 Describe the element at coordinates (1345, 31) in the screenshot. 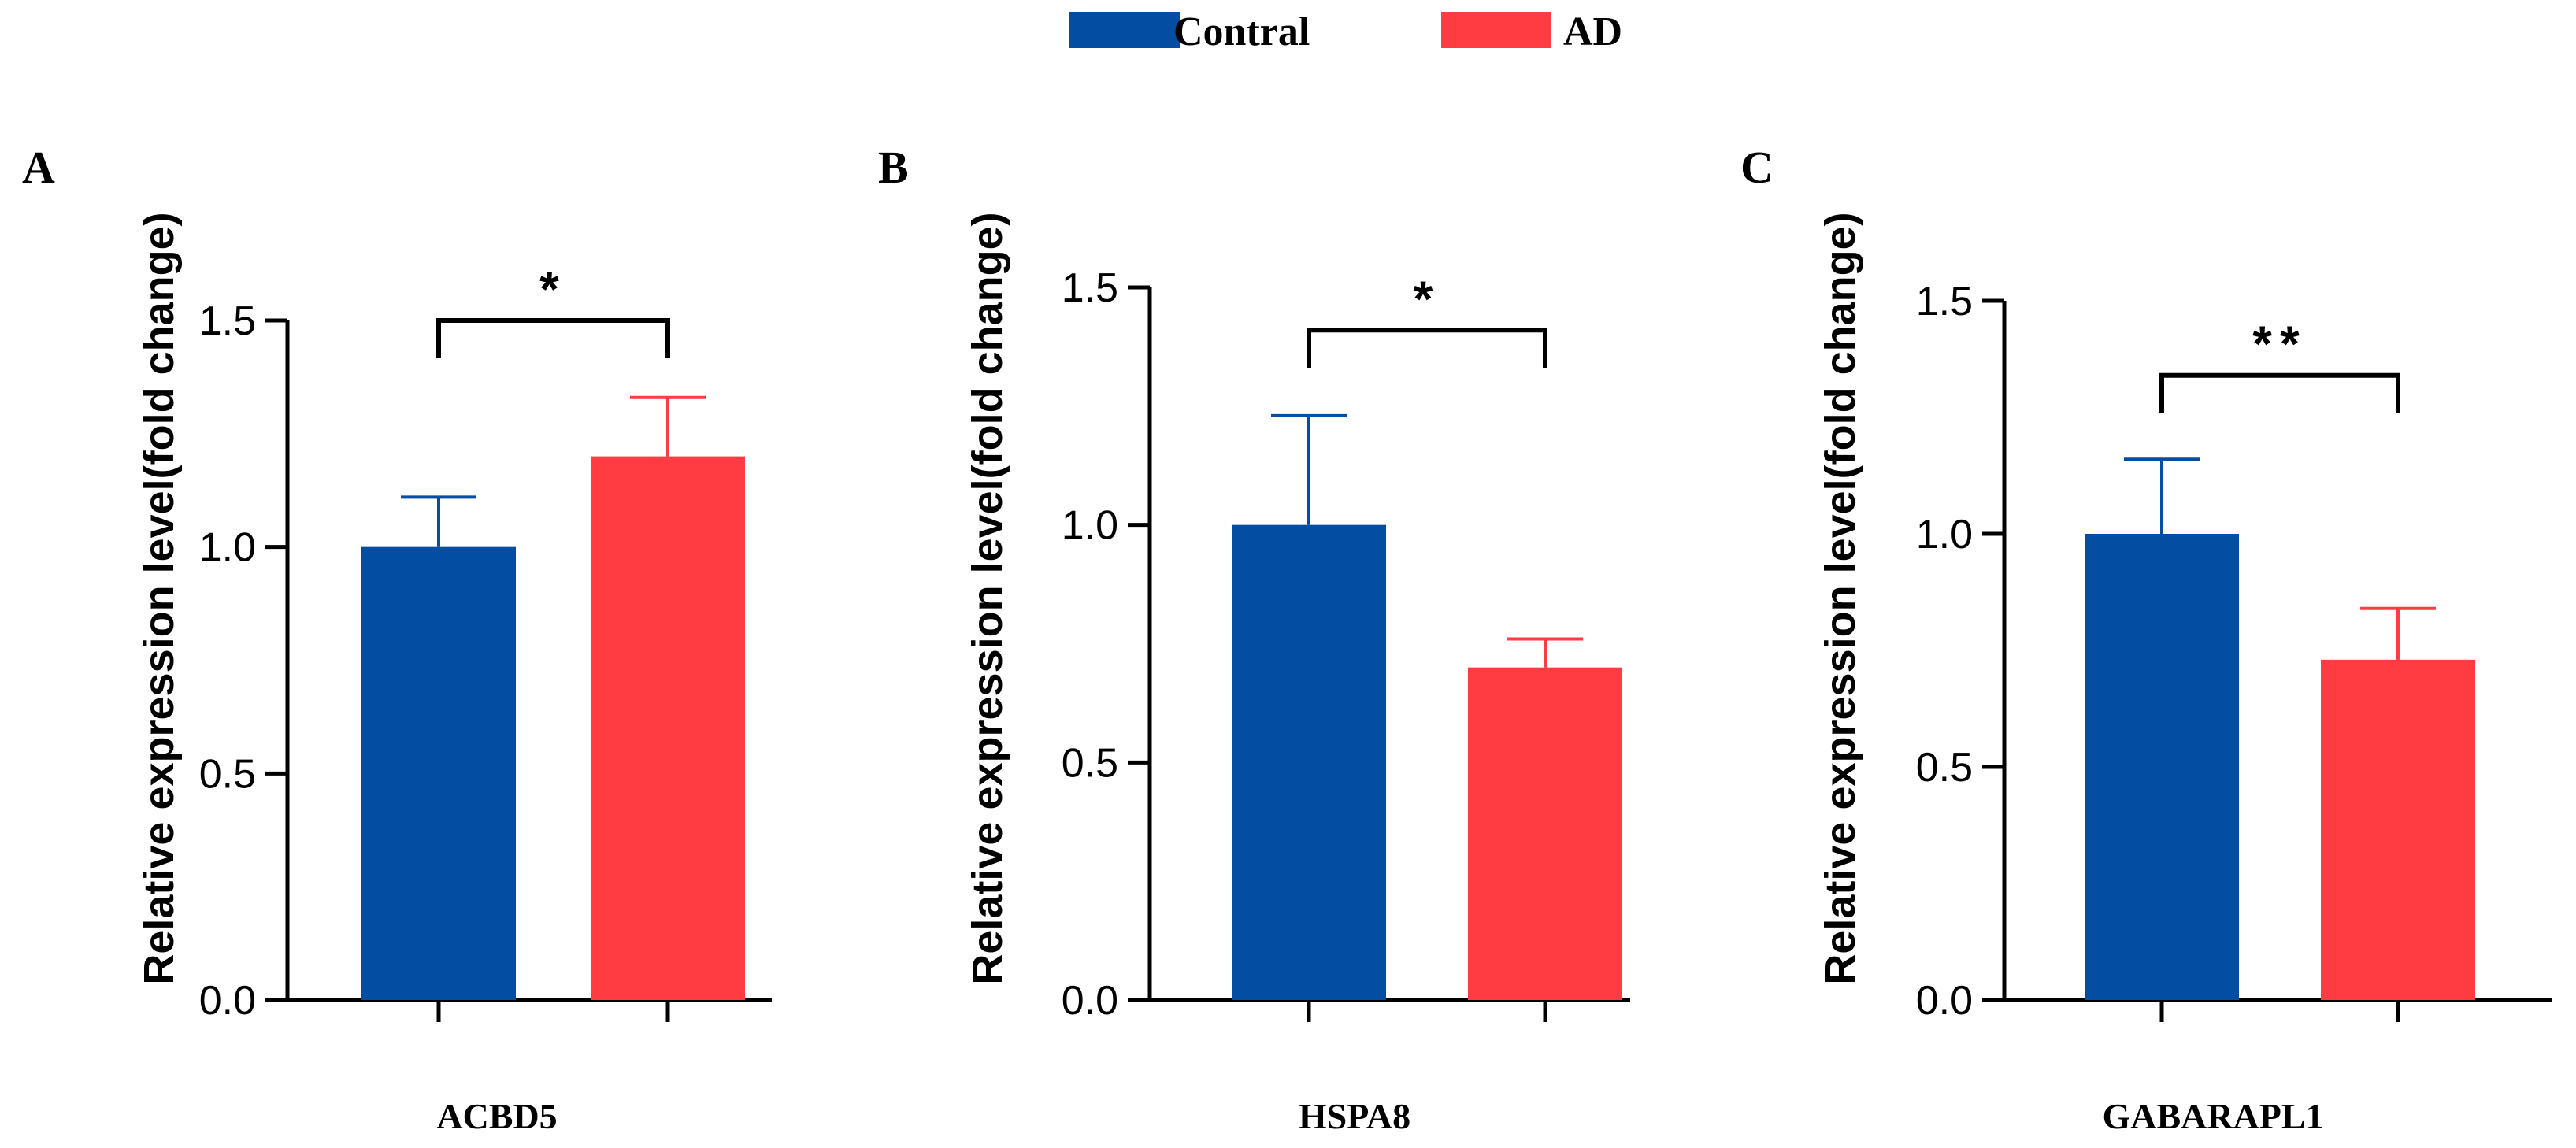

I see `legend: Contral AD` at that location.